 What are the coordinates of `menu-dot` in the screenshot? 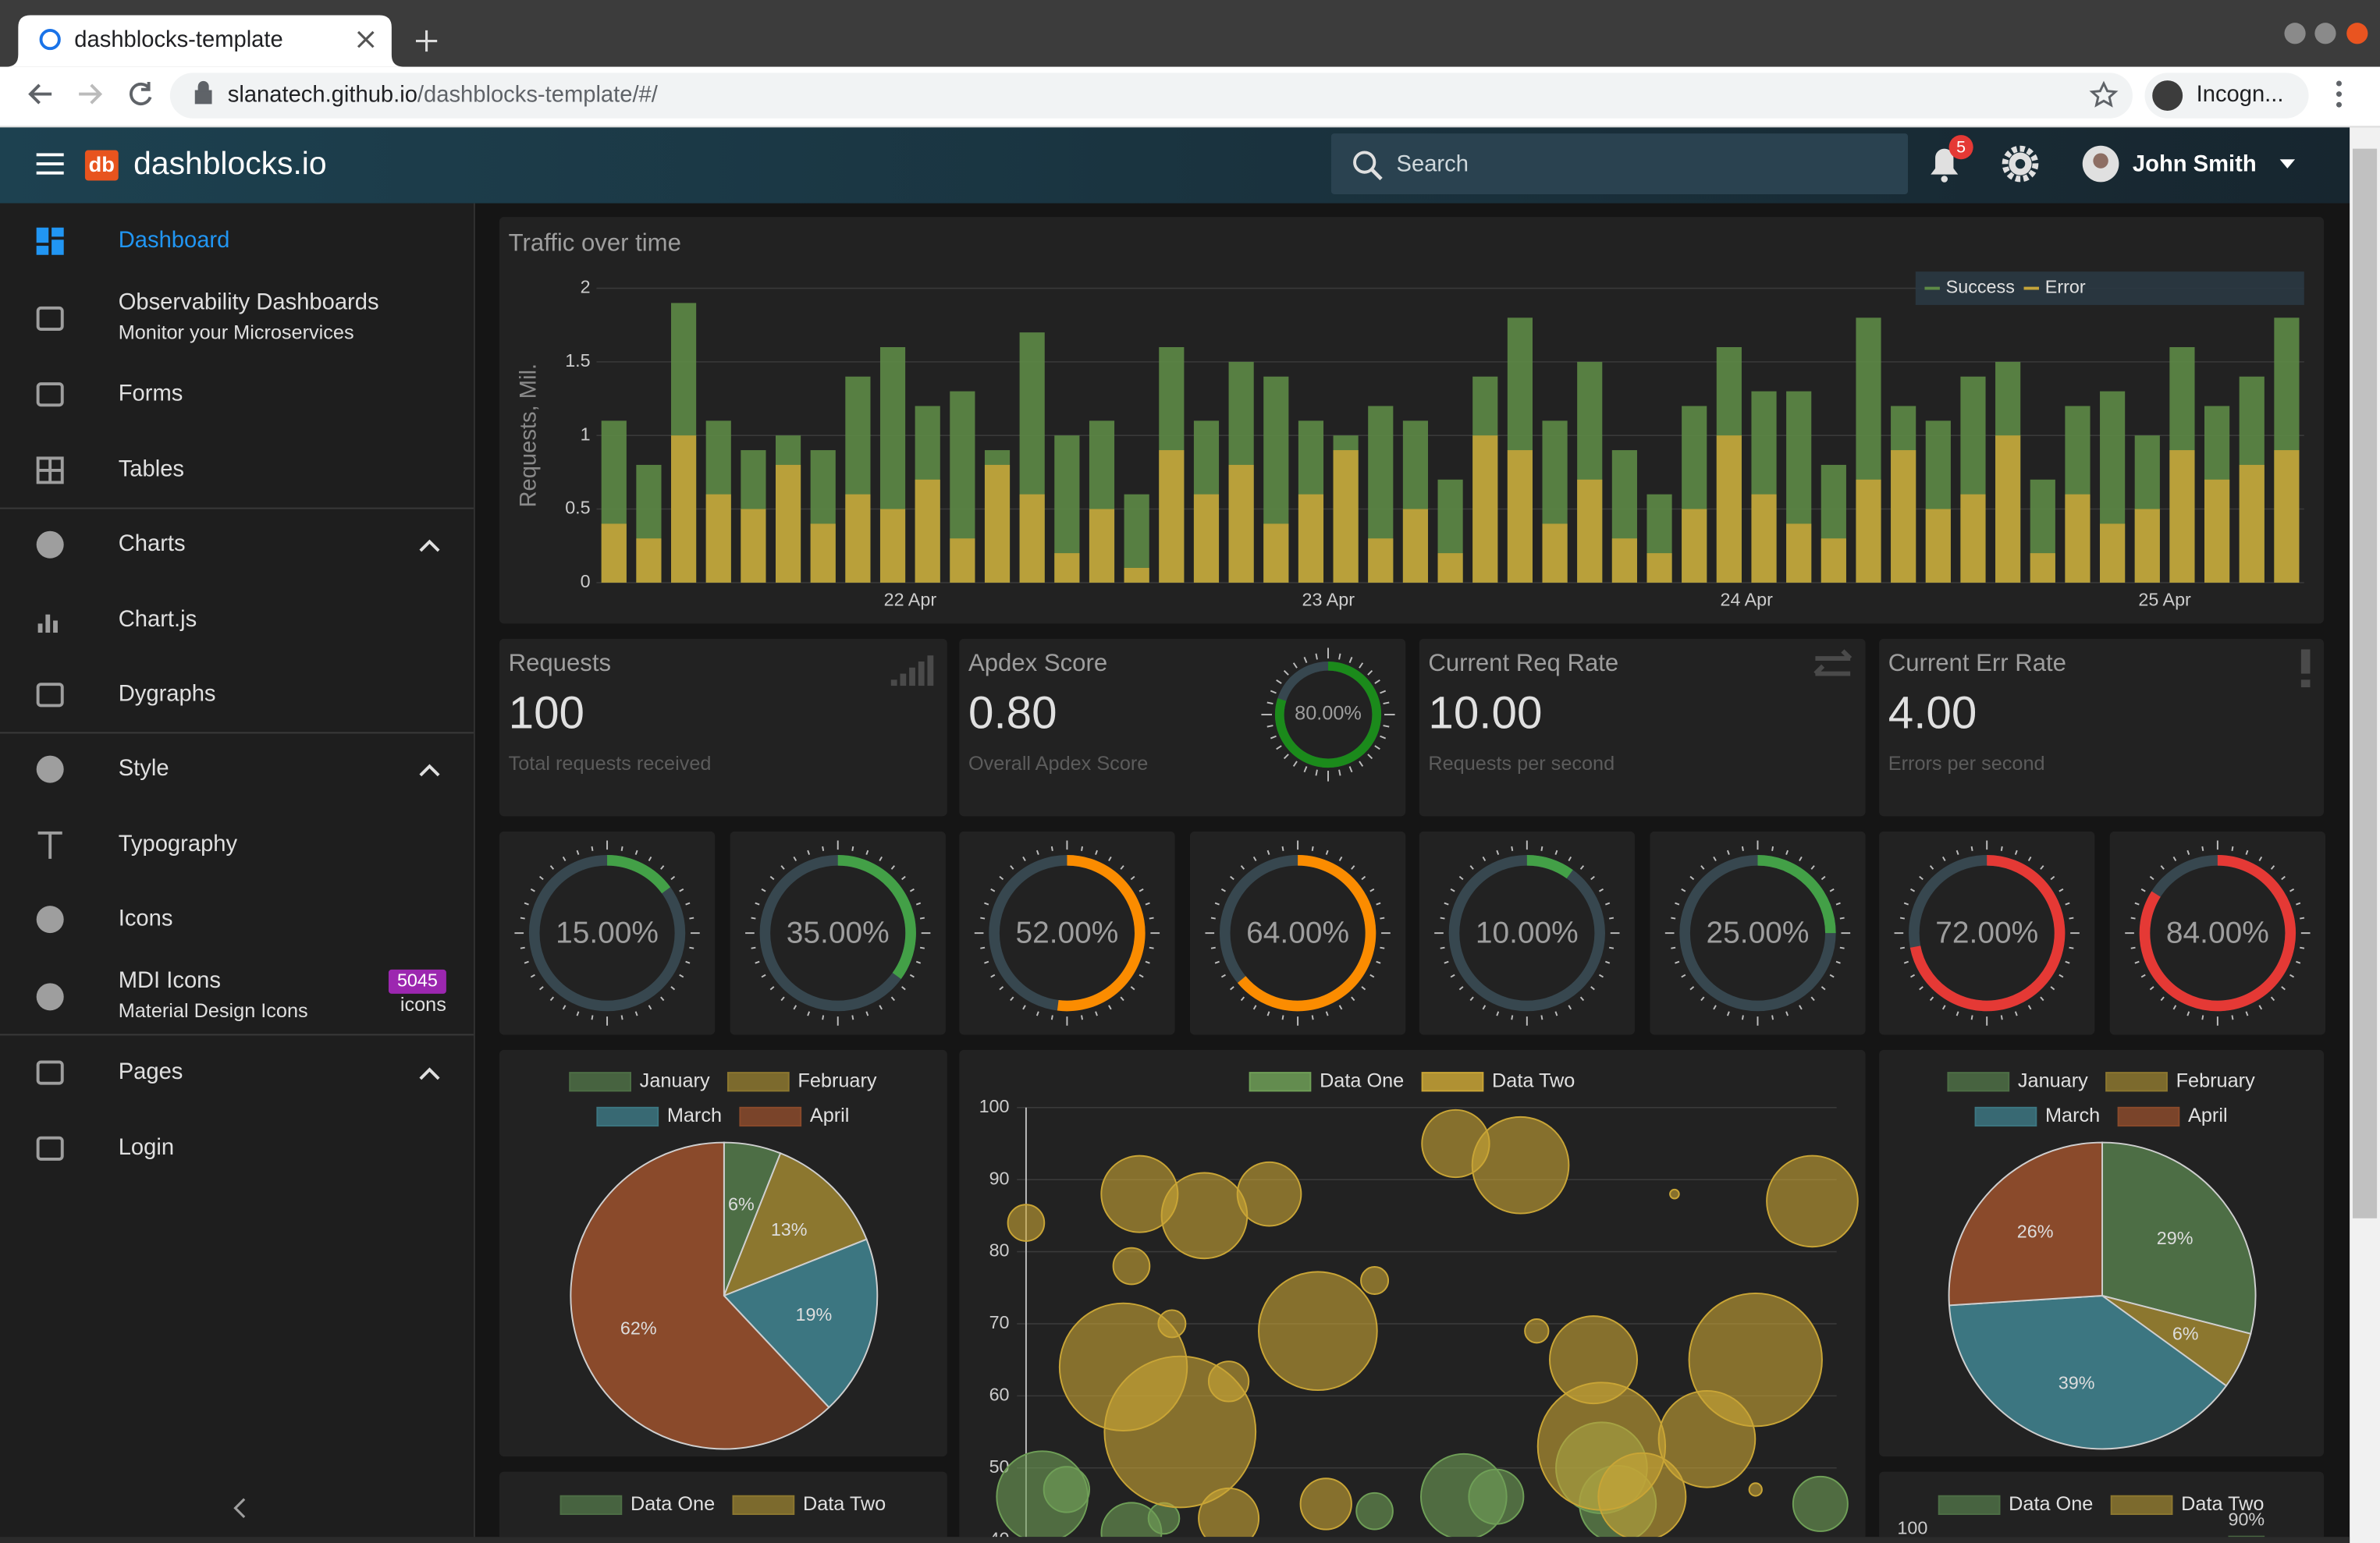 It's located at (2339, 95).